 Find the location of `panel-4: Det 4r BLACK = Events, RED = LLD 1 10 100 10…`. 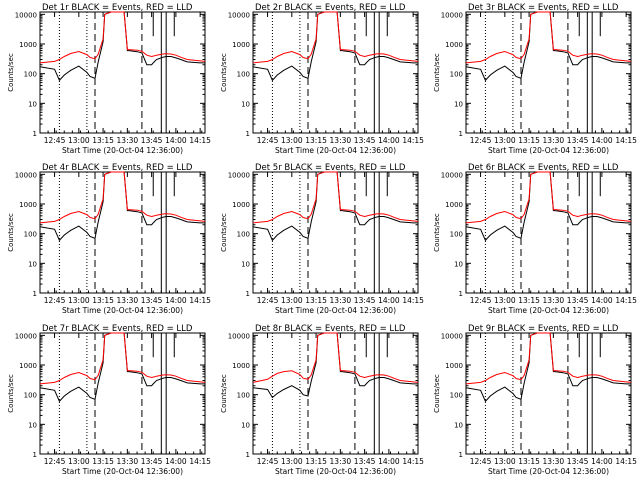

panel-4: Det 4r BLACK = Events, RED = LLD 1 10 100 10… is located at coordinates (109, 239).